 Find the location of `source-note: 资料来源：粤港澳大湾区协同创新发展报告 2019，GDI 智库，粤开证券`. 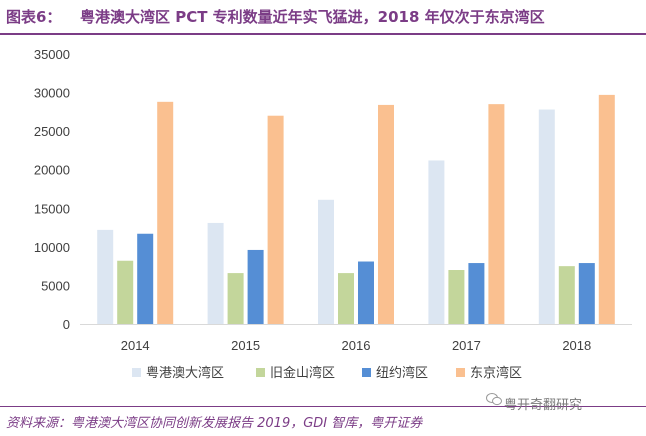

source-note: 资料来源：粤港澳大湾区协同创新发展报告 2019，GDI 智库，粤开证券 is located at coordinates (214, 423).